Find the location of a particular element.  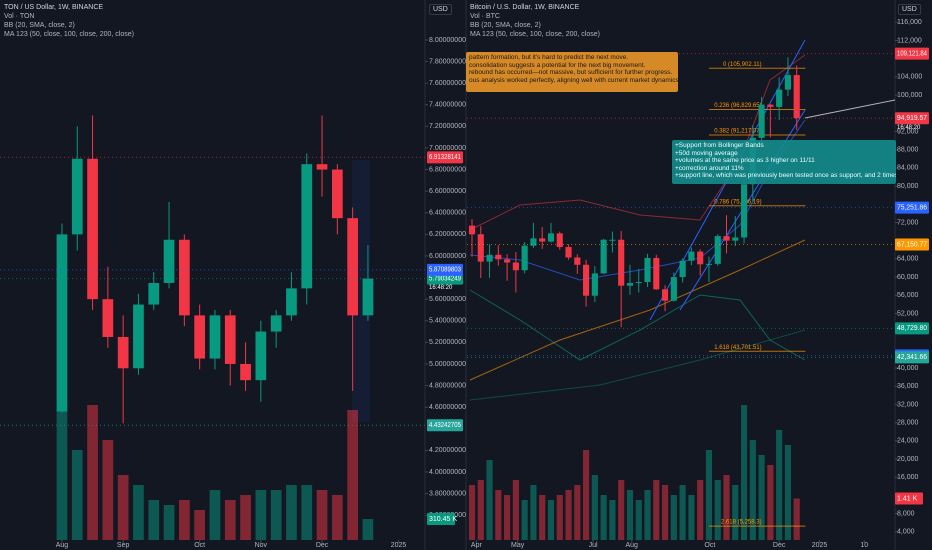

countdown: 16:48:20 is located at coordinates (909, 128).